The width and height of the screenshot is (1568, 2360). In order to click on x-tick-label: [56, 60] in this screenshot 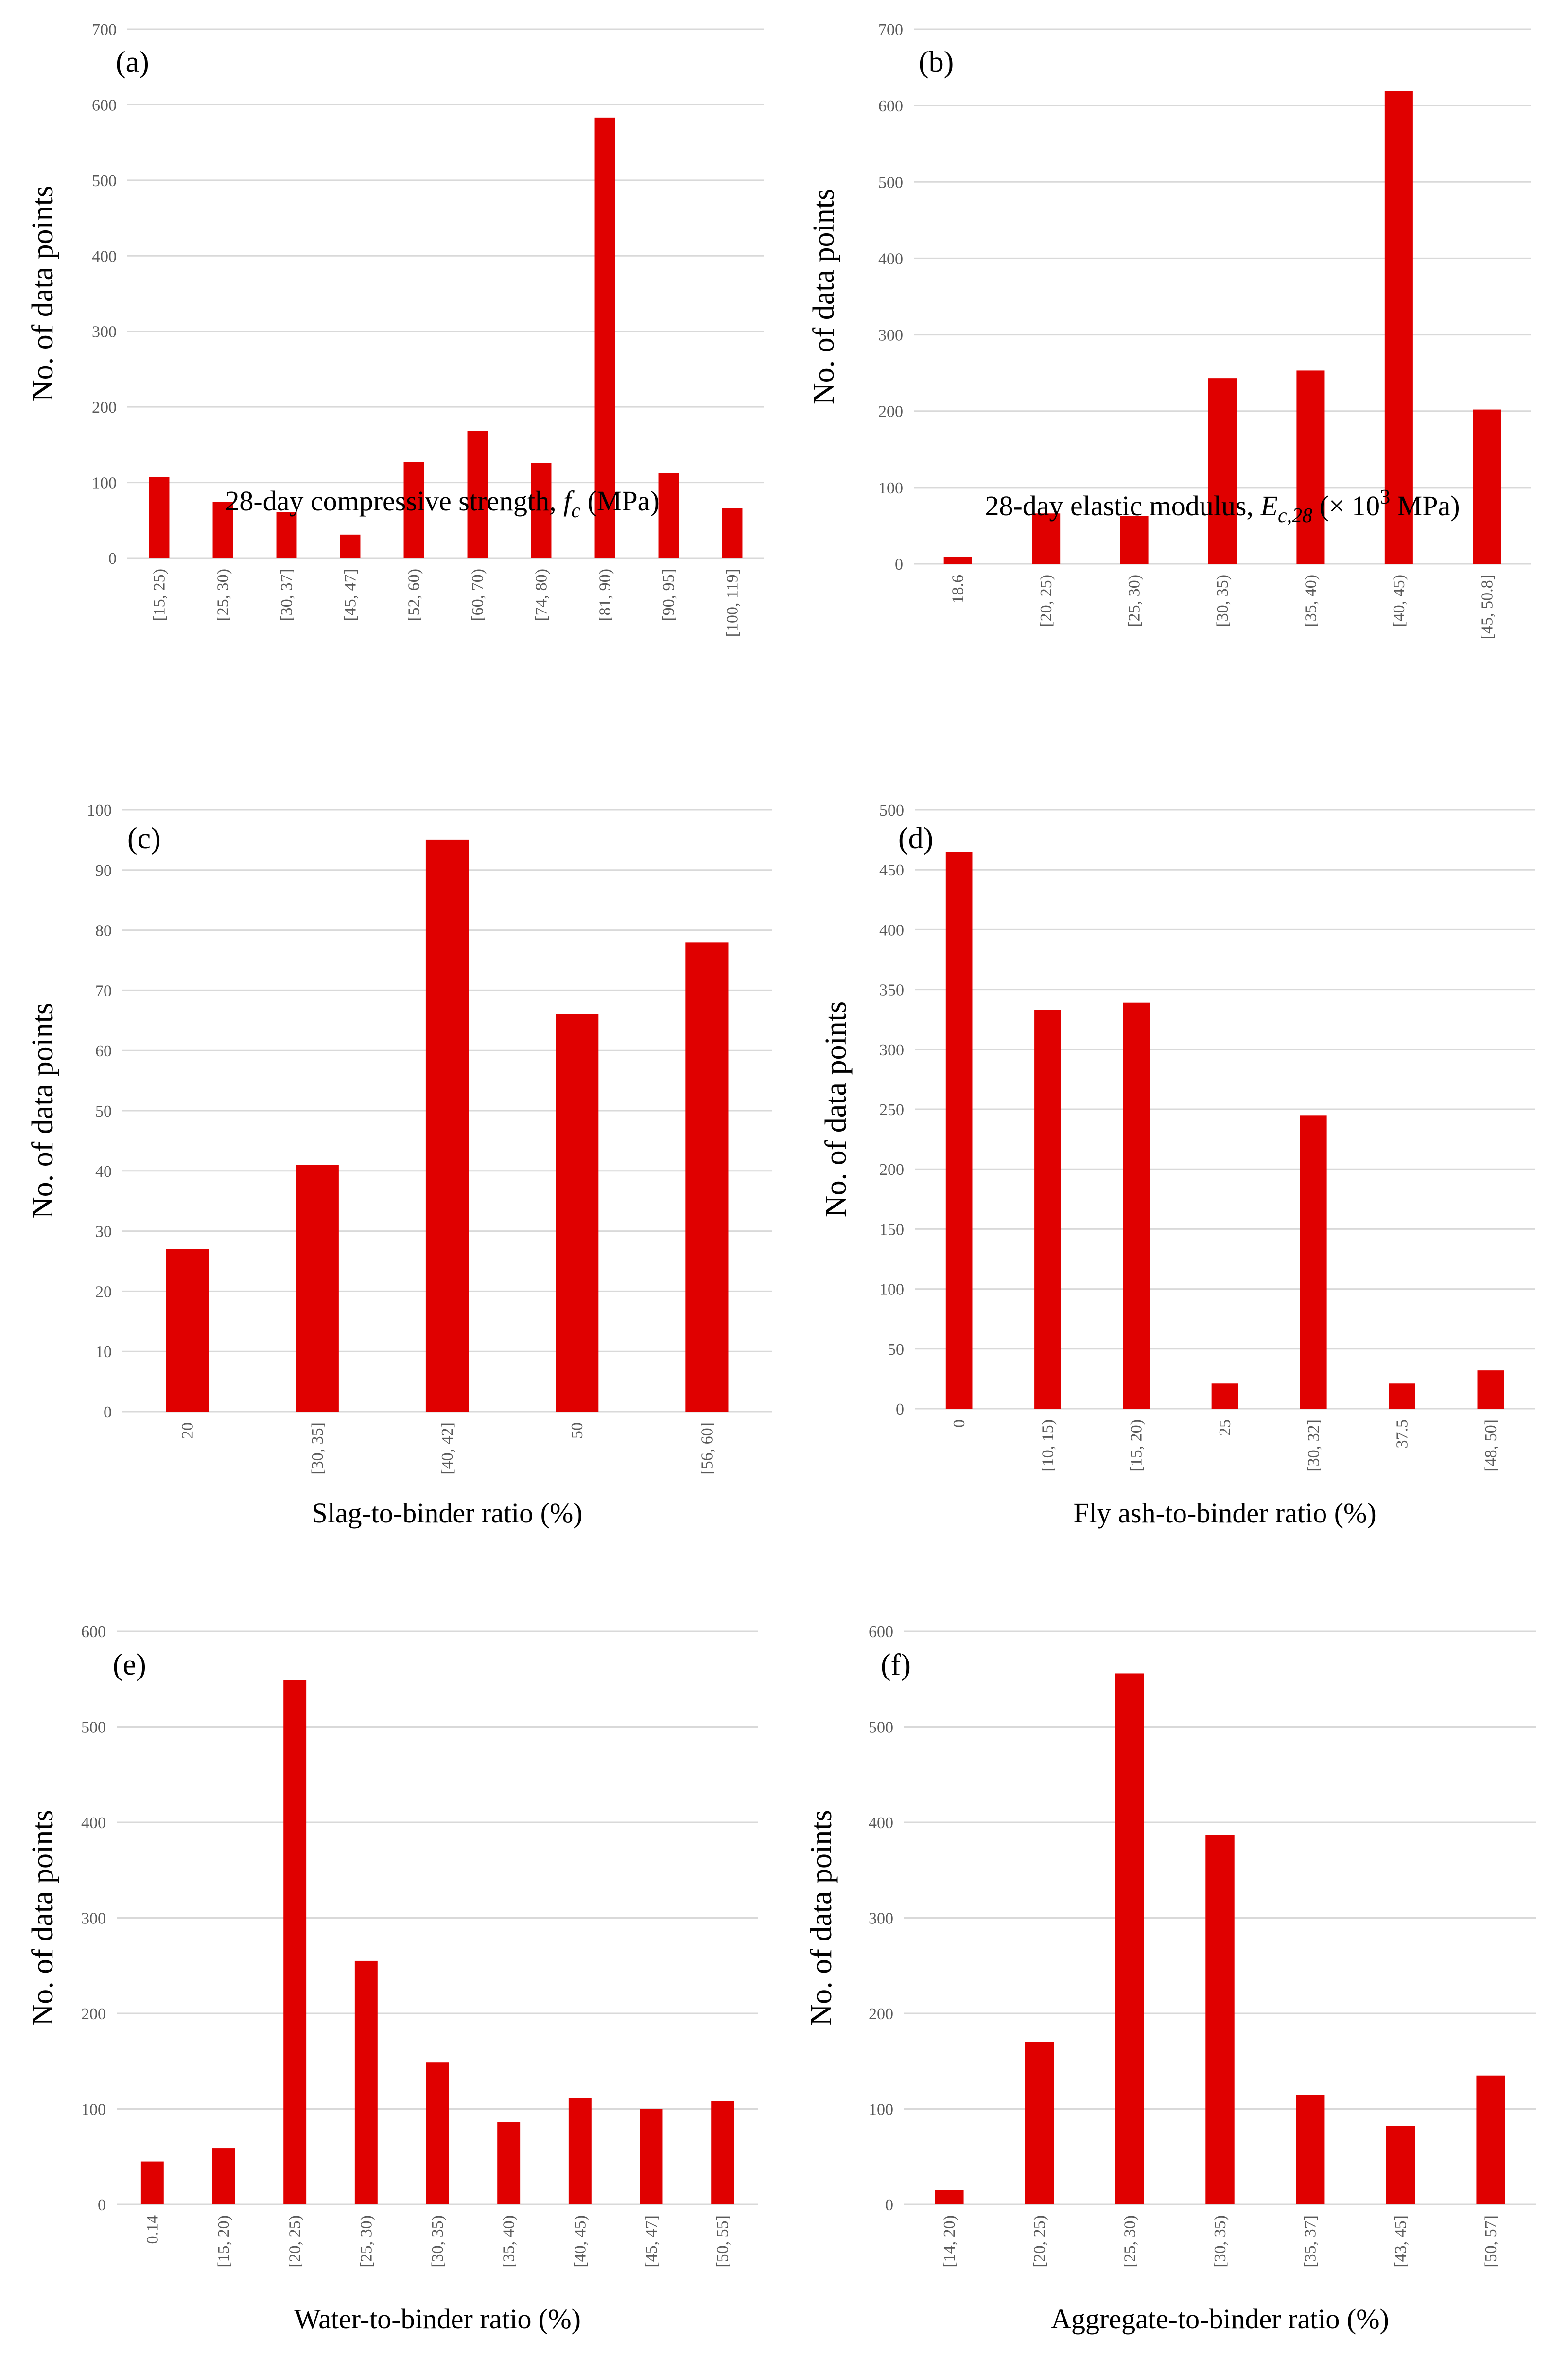, I will do `click(707, 1449)`.